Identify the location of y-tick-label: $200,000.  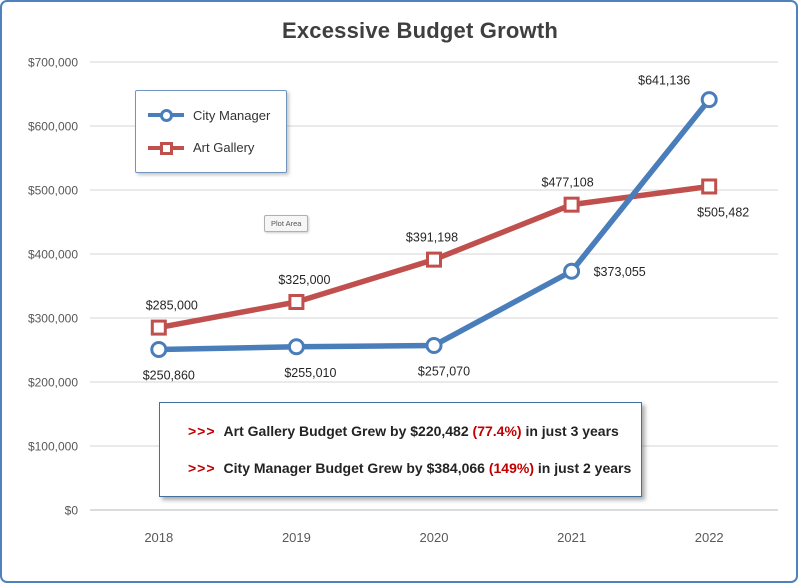
(53, 383).